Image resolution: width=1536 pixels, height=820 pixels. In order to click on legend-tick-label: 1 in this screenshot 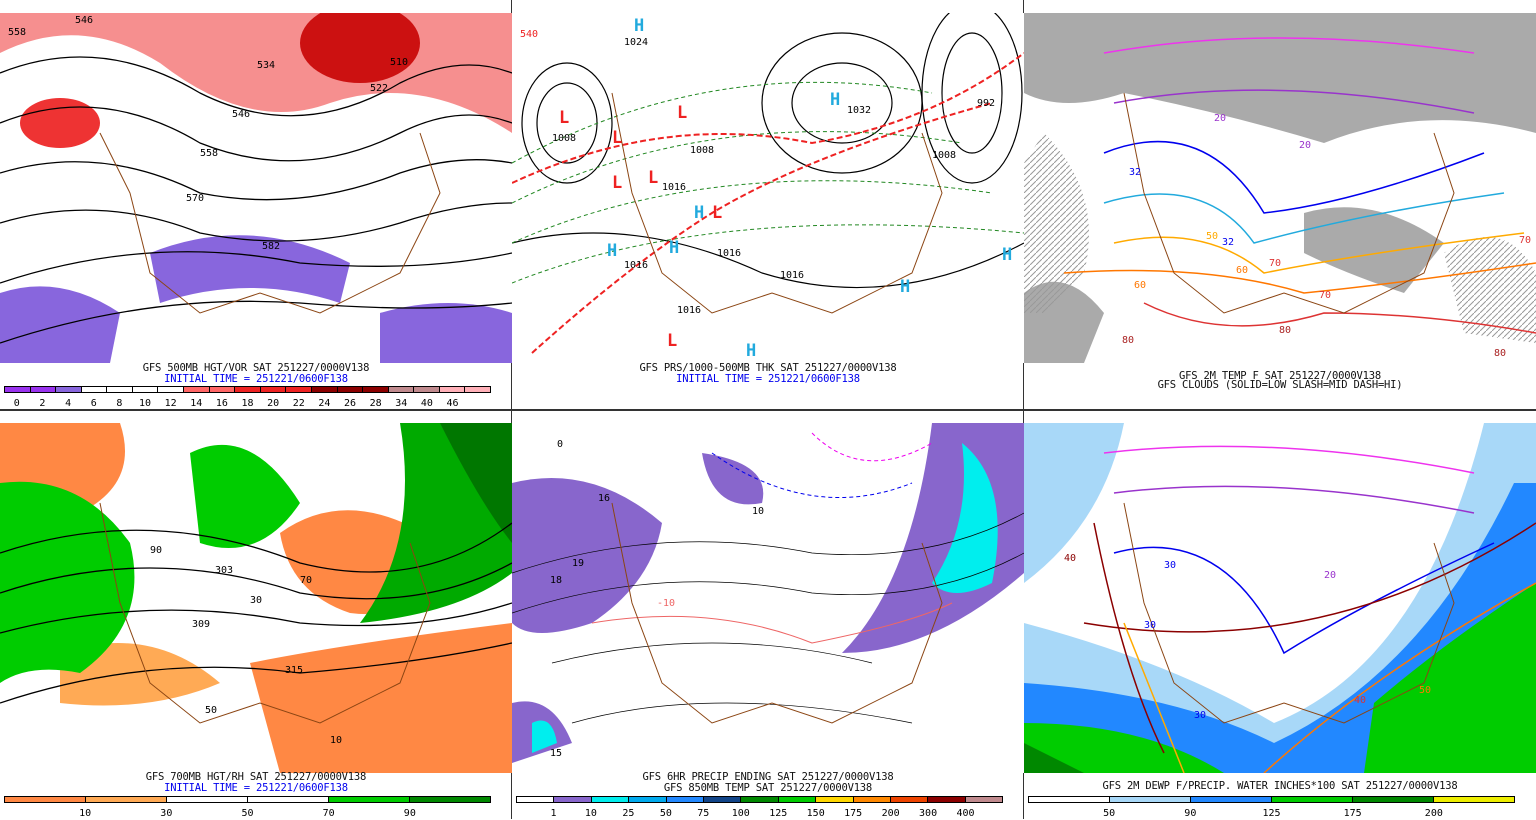, I will do `click(553, 813)`.